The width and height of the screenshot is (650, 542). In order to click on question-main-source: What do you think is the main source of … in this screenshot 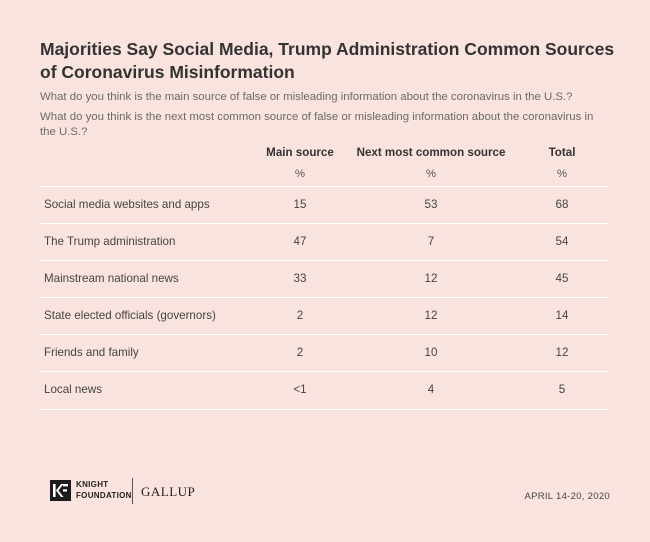, I will do `click(306, 97)`.